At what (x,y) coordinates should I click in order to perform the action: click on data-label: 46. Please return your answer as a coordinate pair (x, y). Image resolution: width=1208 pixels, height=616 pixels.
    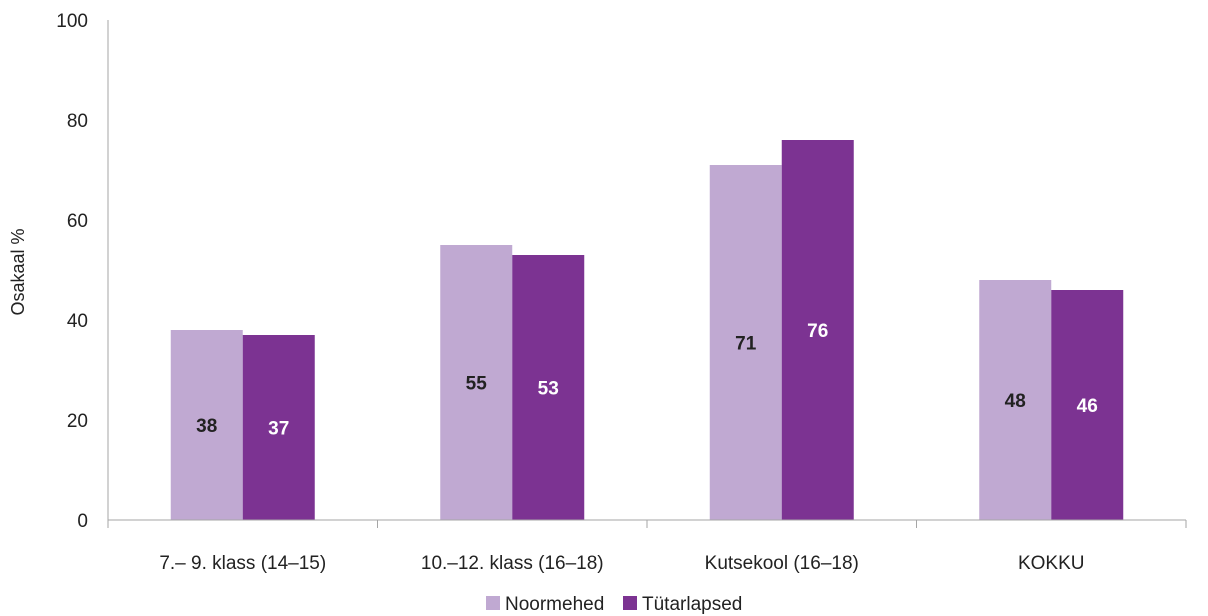
    Looking at the image, I should click on (1087, 406).